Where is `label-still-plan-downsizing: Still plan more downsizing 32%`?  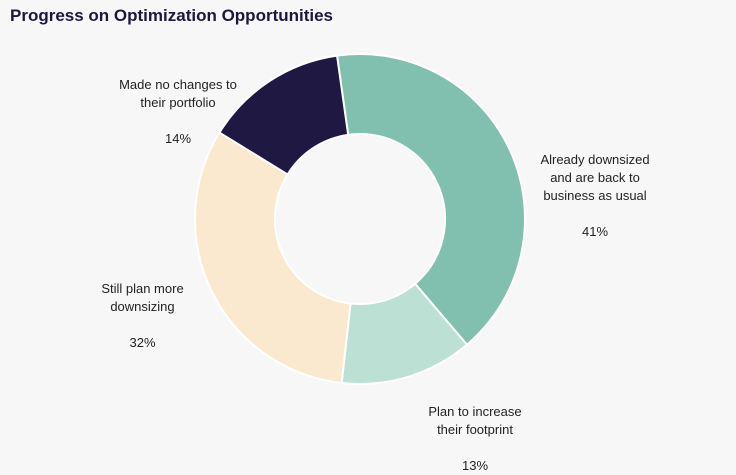 label-still-plan-downsizing: Still plan more downsizing 32% is located at coordinates (142, 307).